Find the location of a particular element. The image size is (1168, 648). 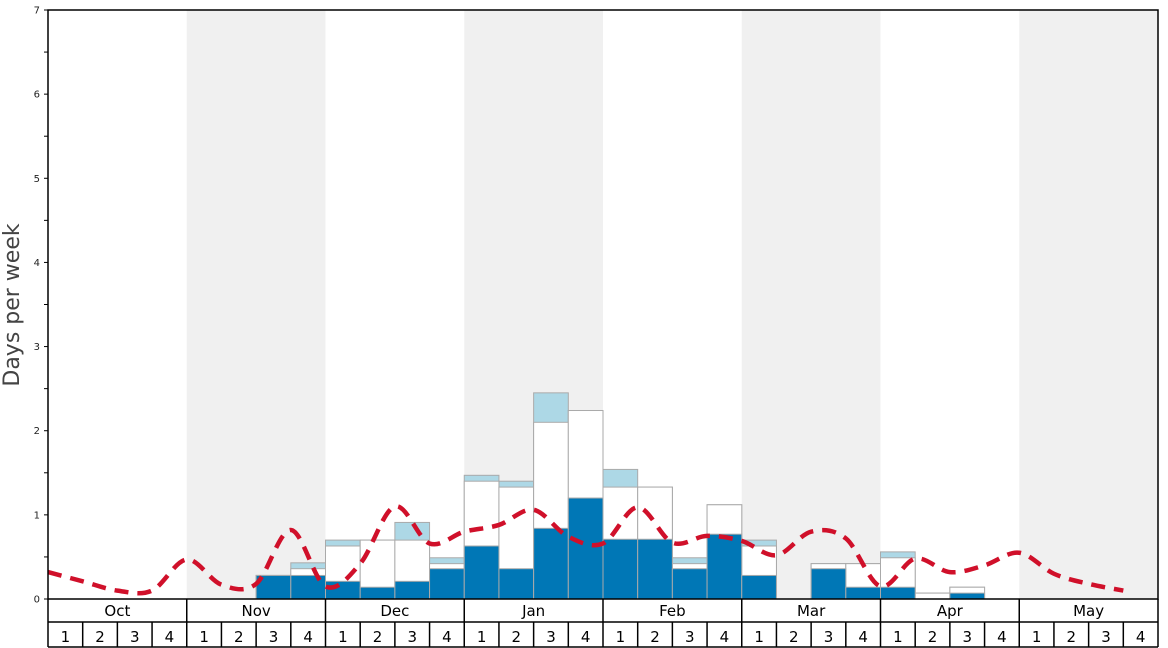

month-label: Jan is located at coordinates (533, 611).